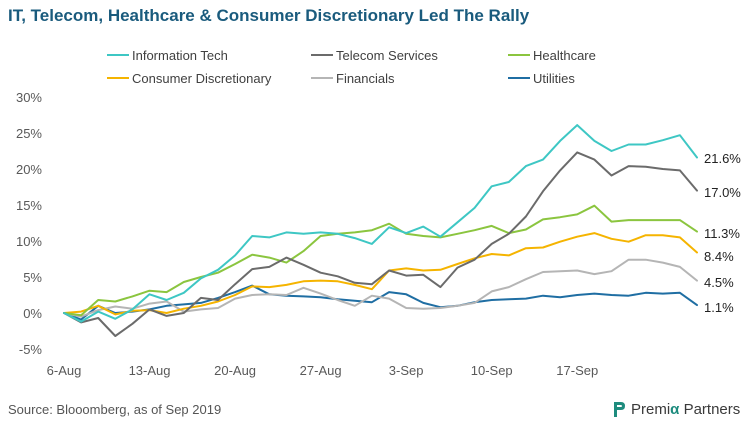  What do you see at coordinates (29, 97) in the screenshot?
I see `y-tick-label: 30%` at bounding box center [29, 97].